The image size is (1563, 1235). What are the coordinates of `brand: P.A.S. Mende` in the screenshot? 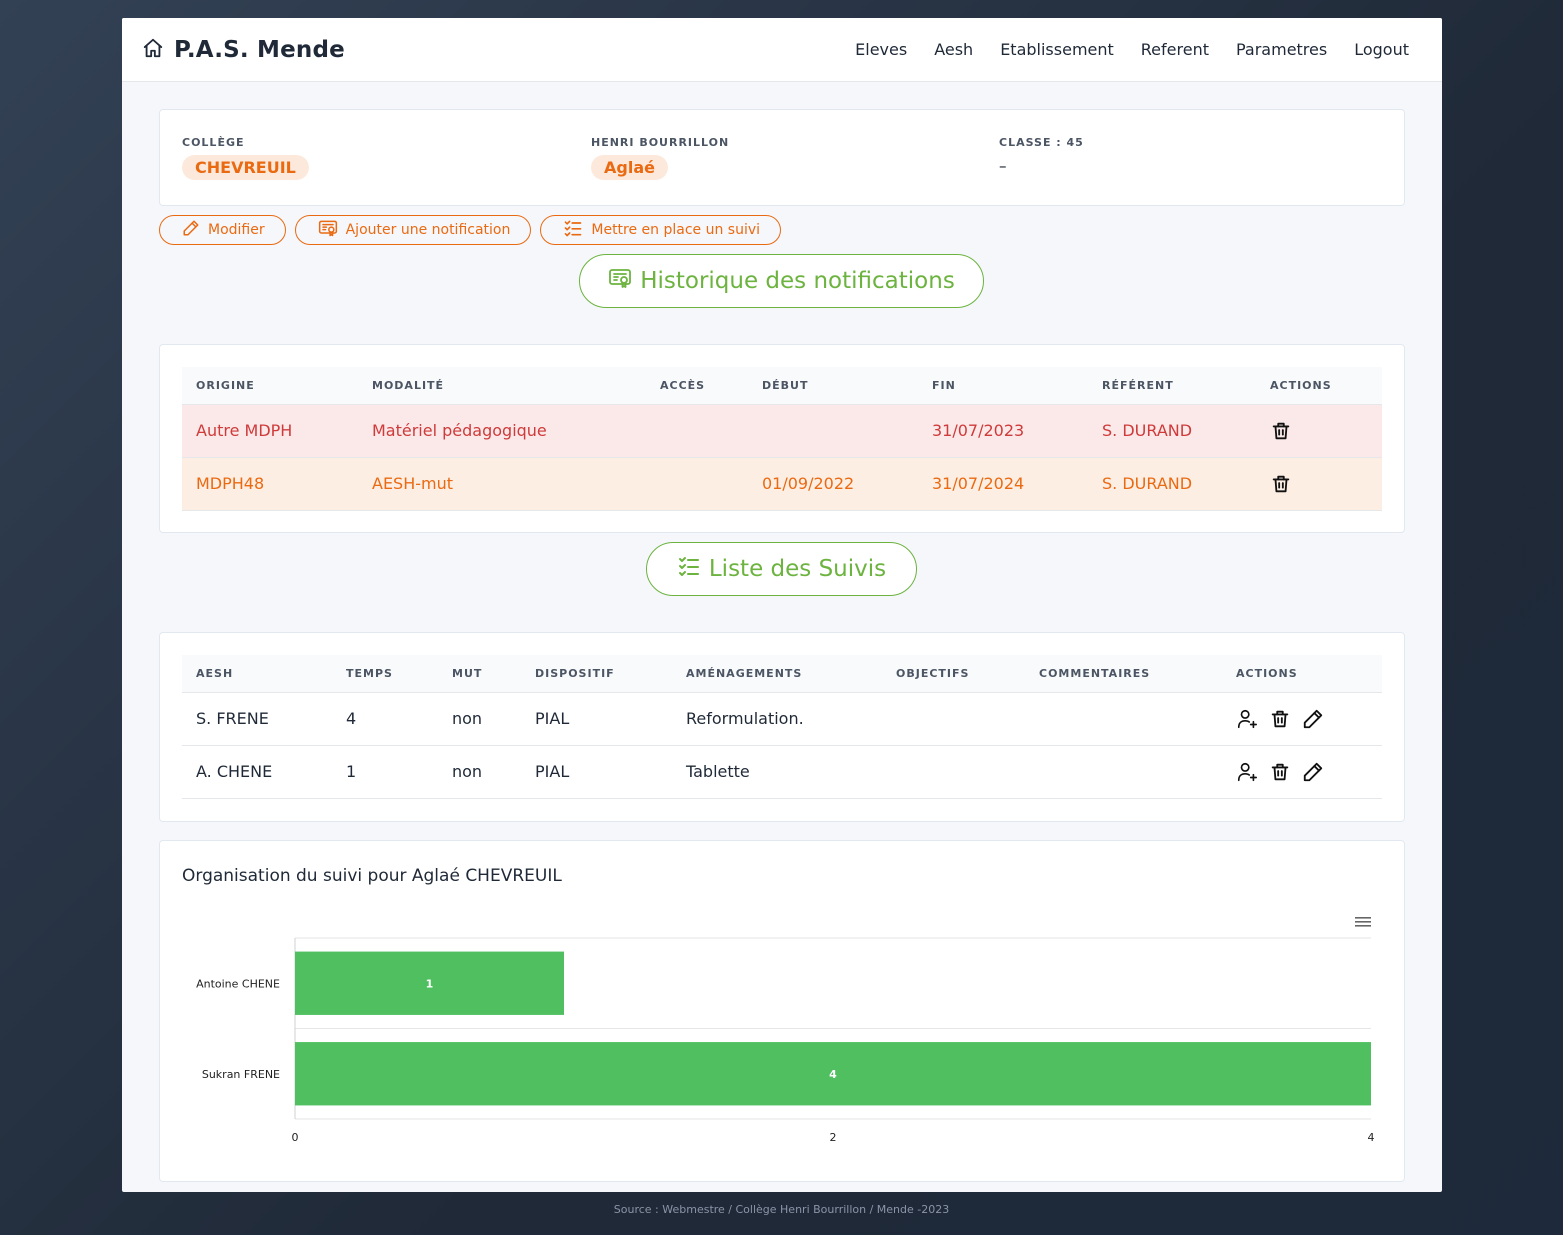 It's located at (243, 50).